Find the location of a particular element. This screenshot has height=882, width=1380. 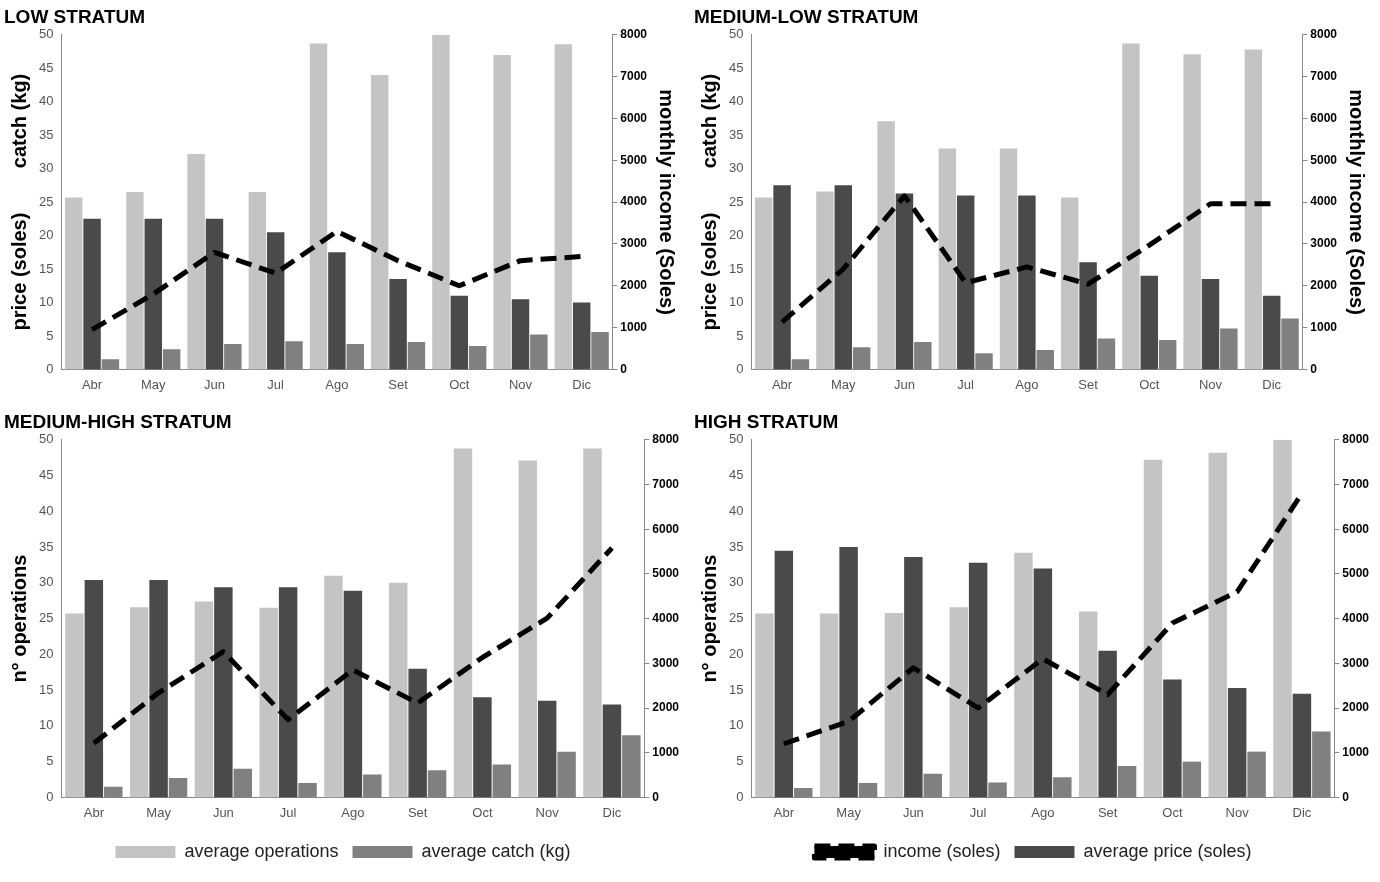

x-tick-label: Jun is located at coordinates (913, 812).